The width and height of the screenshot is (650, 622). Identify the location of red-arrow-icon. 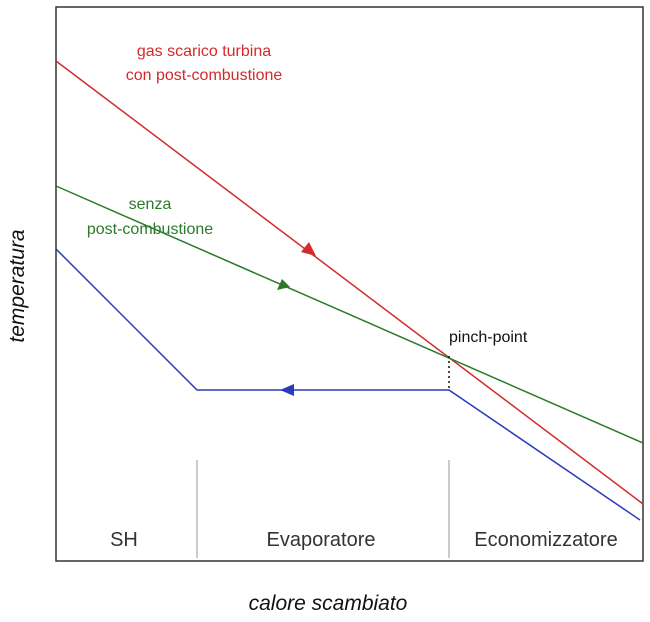
(308, 249).